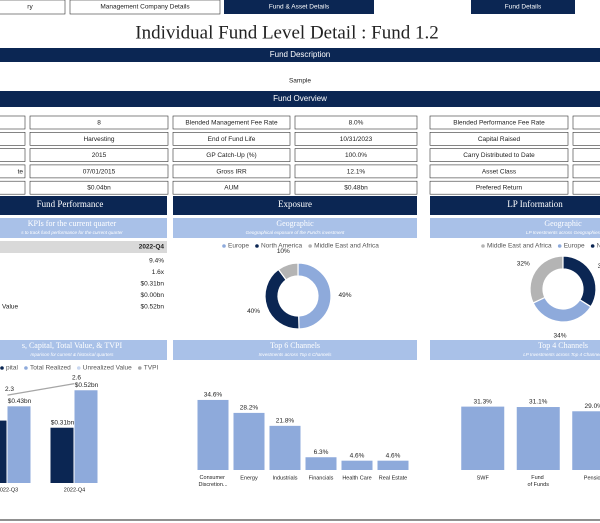 The width and height of the screenshot is (600, 523). Describe the element at coordinates (393, 478) in the screenshot. I see `x-tick-label: Real Estate` at that location.